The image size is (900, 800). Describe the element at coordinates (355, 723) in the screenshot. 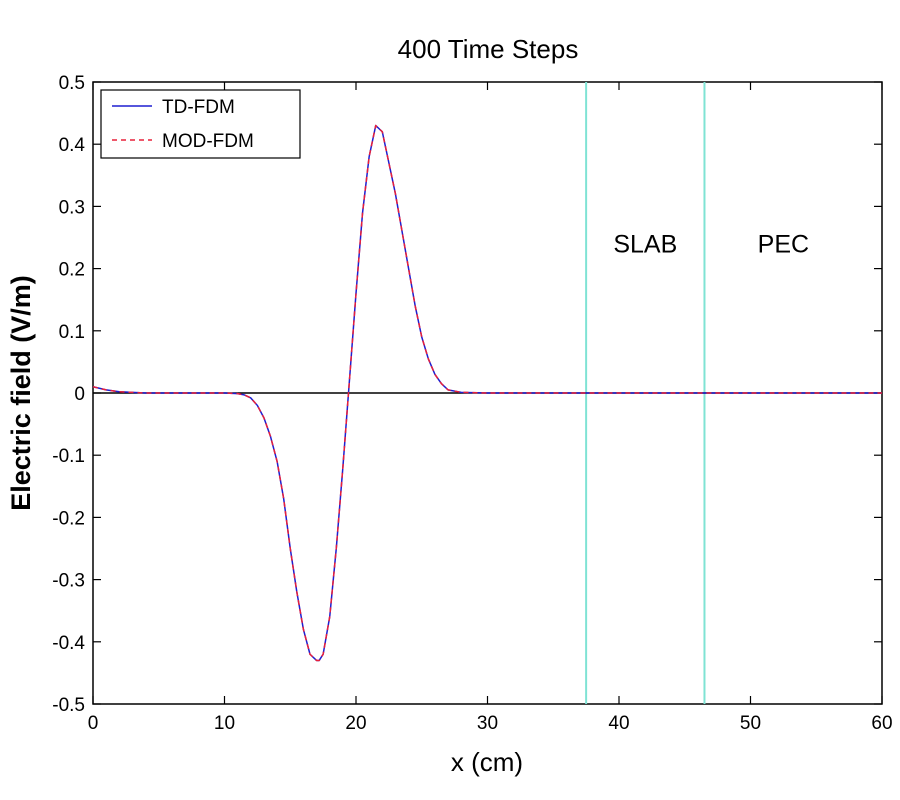

I see `x-tick-label: 20` at that location.